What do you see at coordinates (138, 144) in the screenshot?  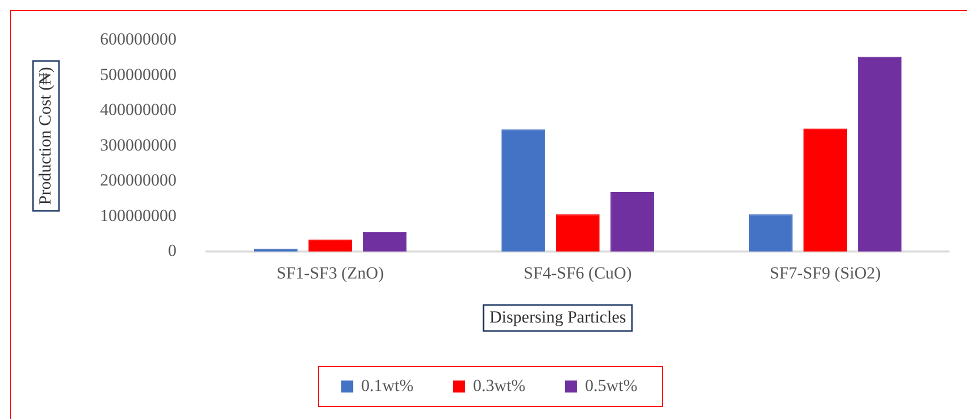 I see `y-tick-label: 300000000` at bounding box center [138, 144].